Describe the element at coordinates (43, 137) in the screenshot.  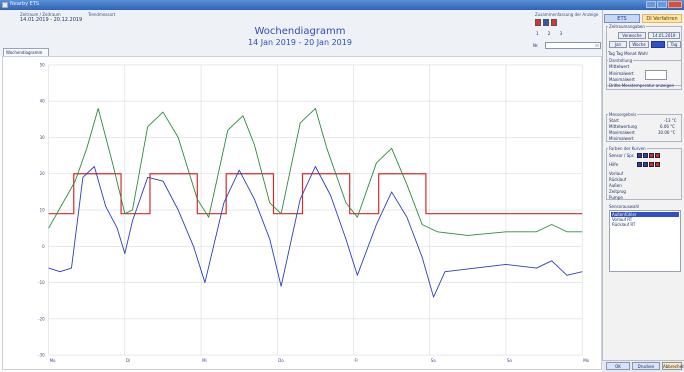
I see `y-tick-label: 30` at that location.